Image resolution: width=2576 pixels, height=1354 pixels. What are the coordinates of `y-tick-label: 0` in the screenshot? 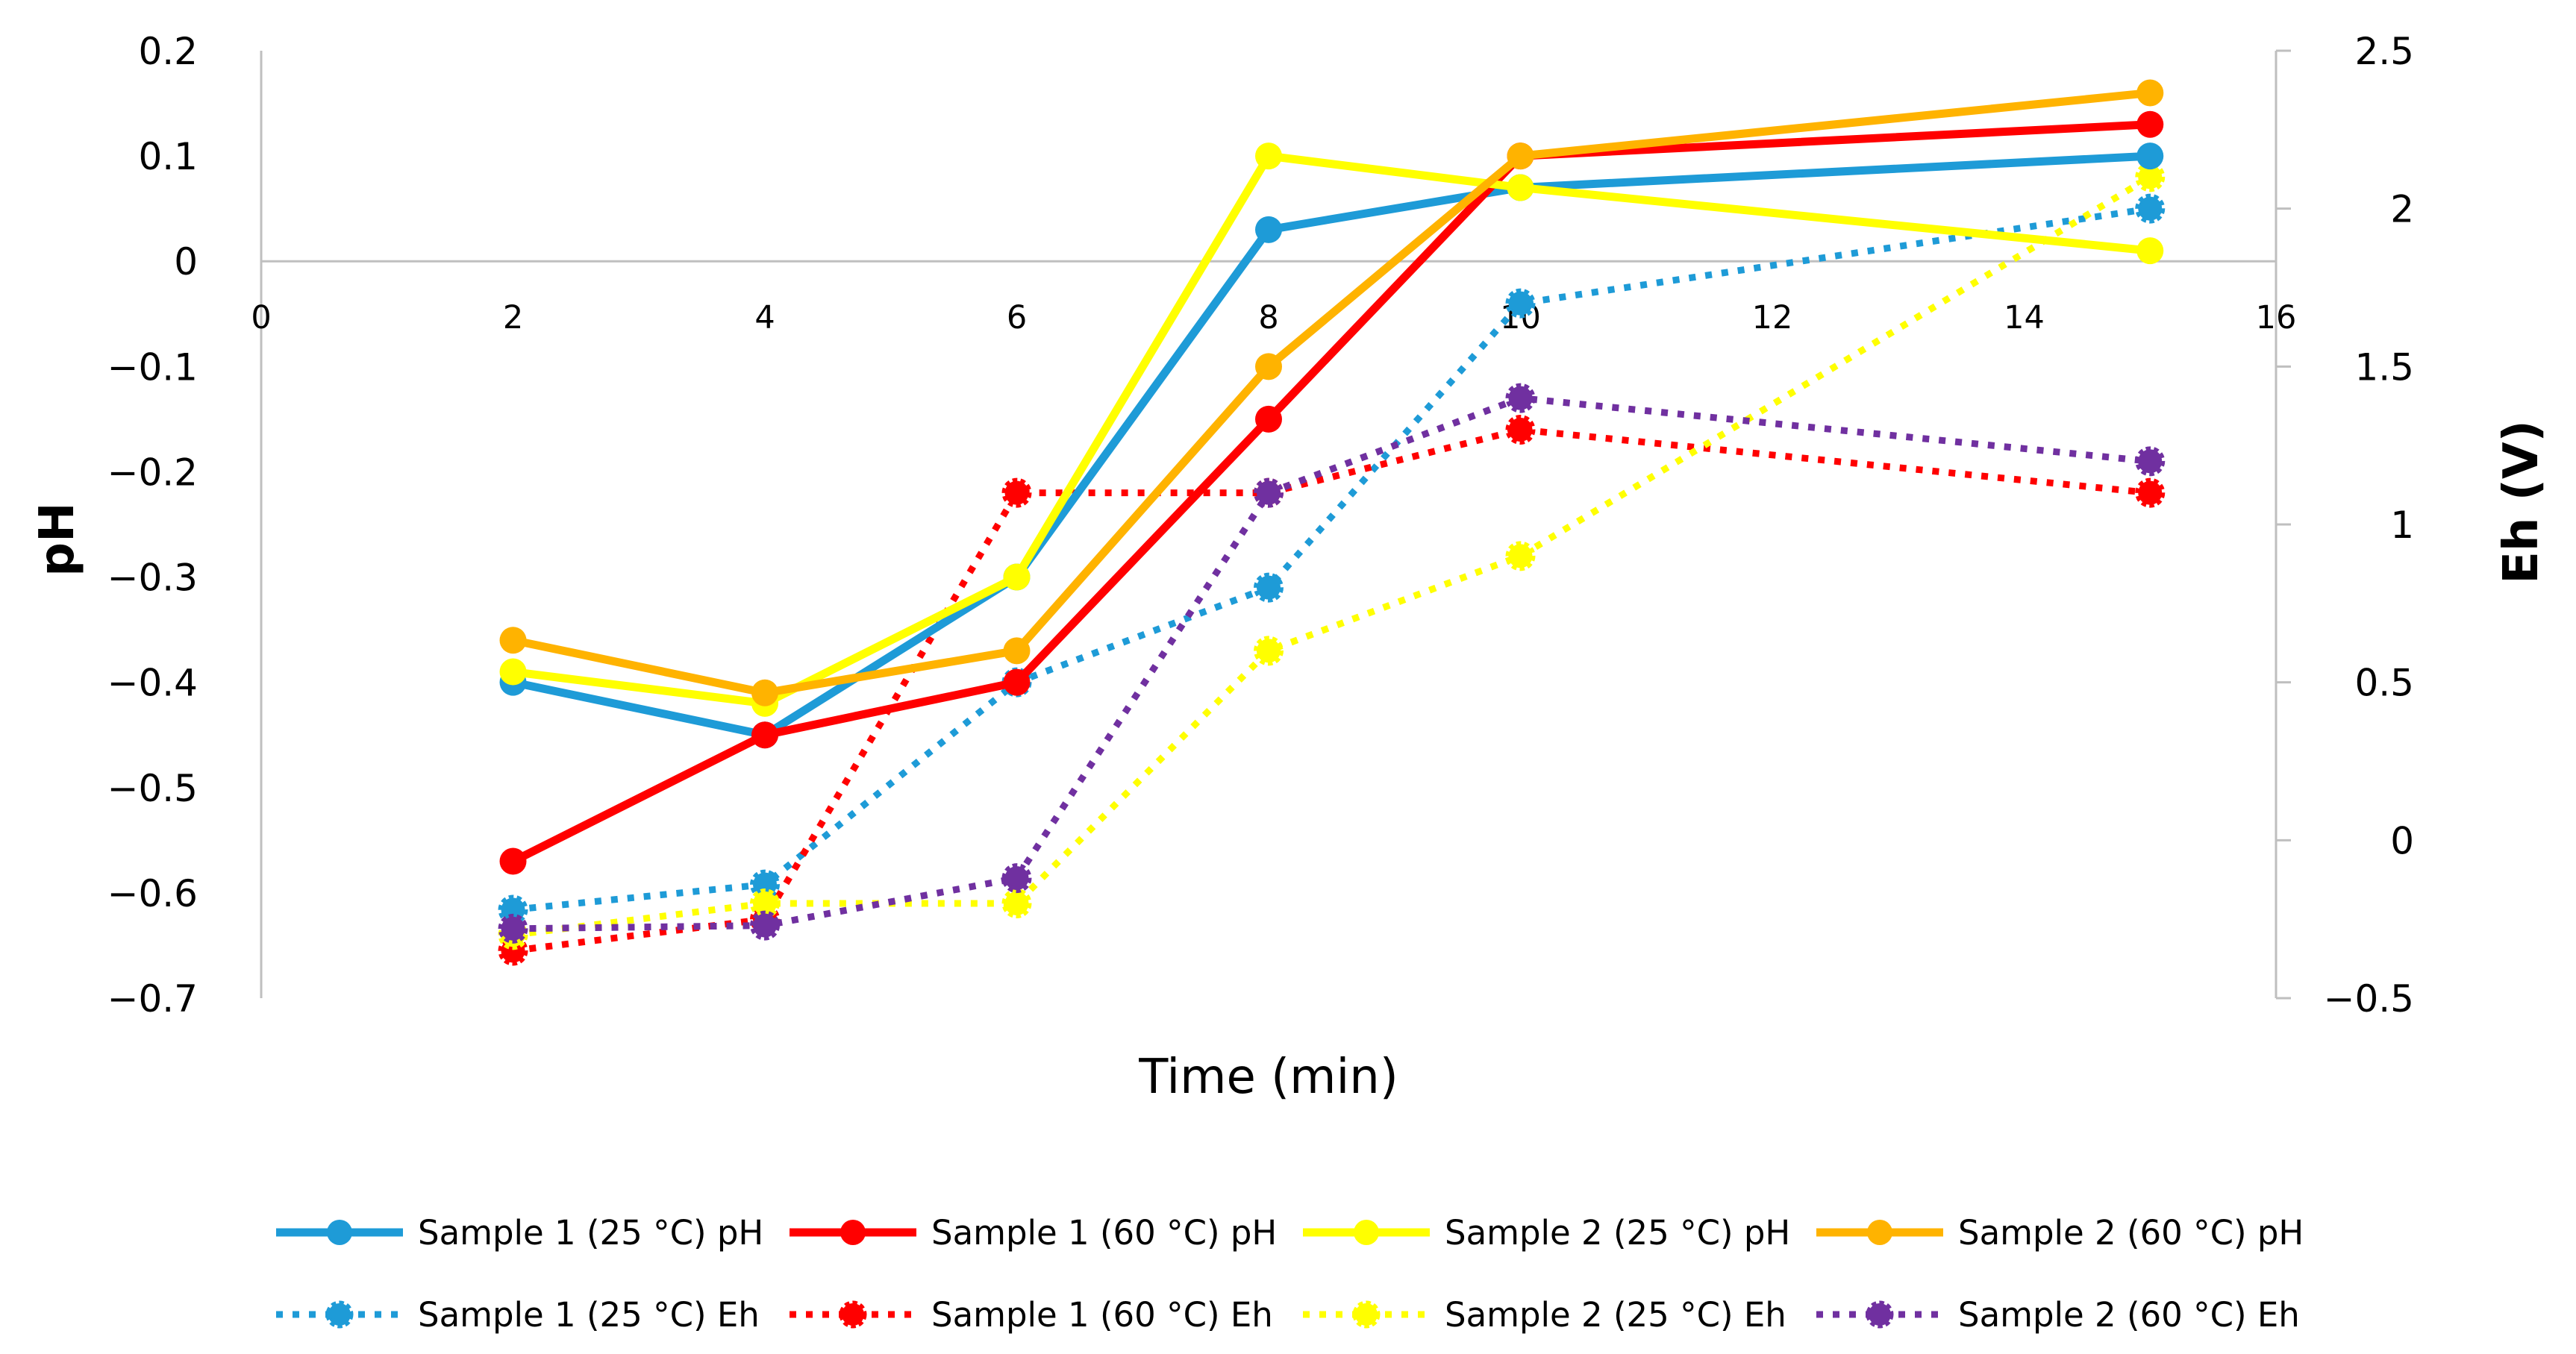 It's located at (186, 261).